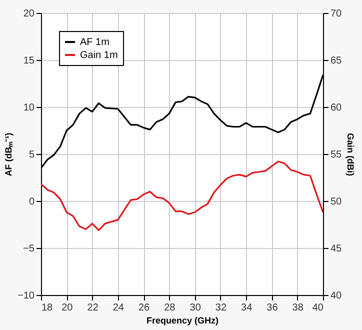 Image resolution: width=362 pixels, height=330 pixels. Describe the element at coordinates (272, 308) in the screenshot. I see `x-tick-label: 36` at that location.